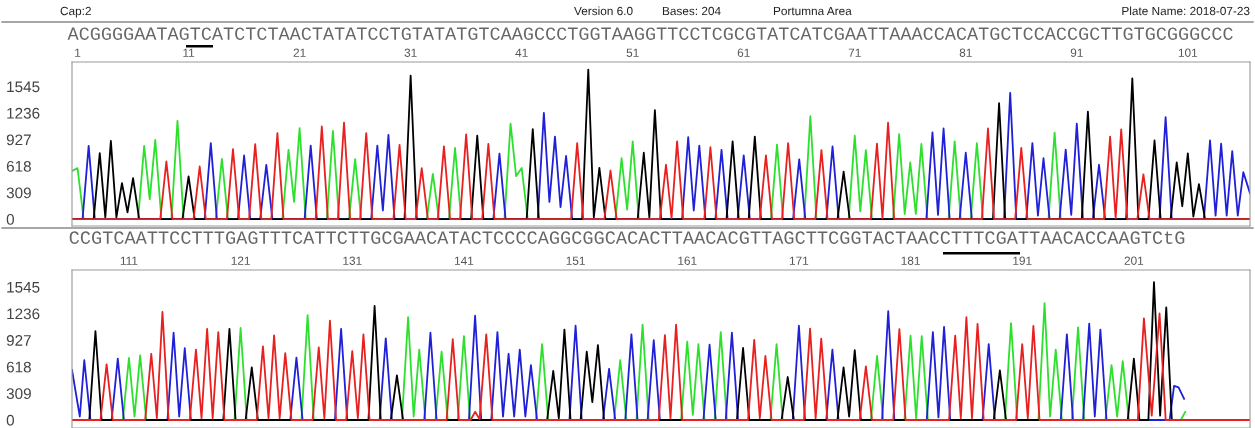 The width and height of the screenshot is (1255, 428). What do you see at coordinates (799, 260) in the screenshot?
I see `x-tick-label: 171` at bounding box center [799, 260].